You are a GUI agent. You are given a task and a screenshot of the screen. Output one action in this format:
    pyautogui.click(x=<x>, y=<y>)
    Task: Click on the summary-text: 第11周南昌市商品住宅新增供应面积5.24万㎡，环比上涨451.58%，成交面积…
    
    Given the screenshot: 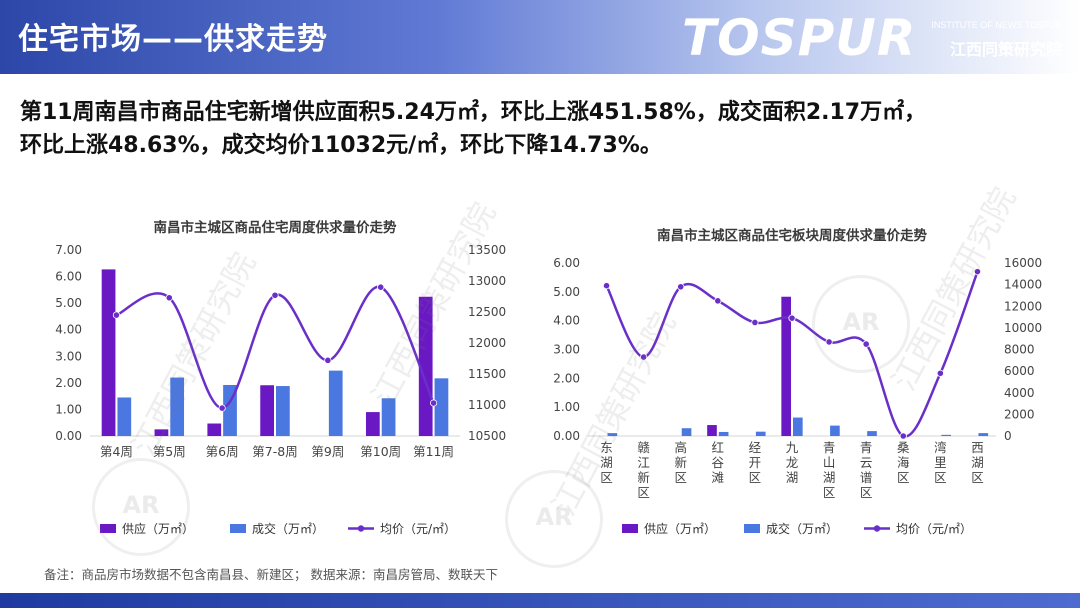 What is the action you would take?
    pyautogui.click(x=550, y=129)
    